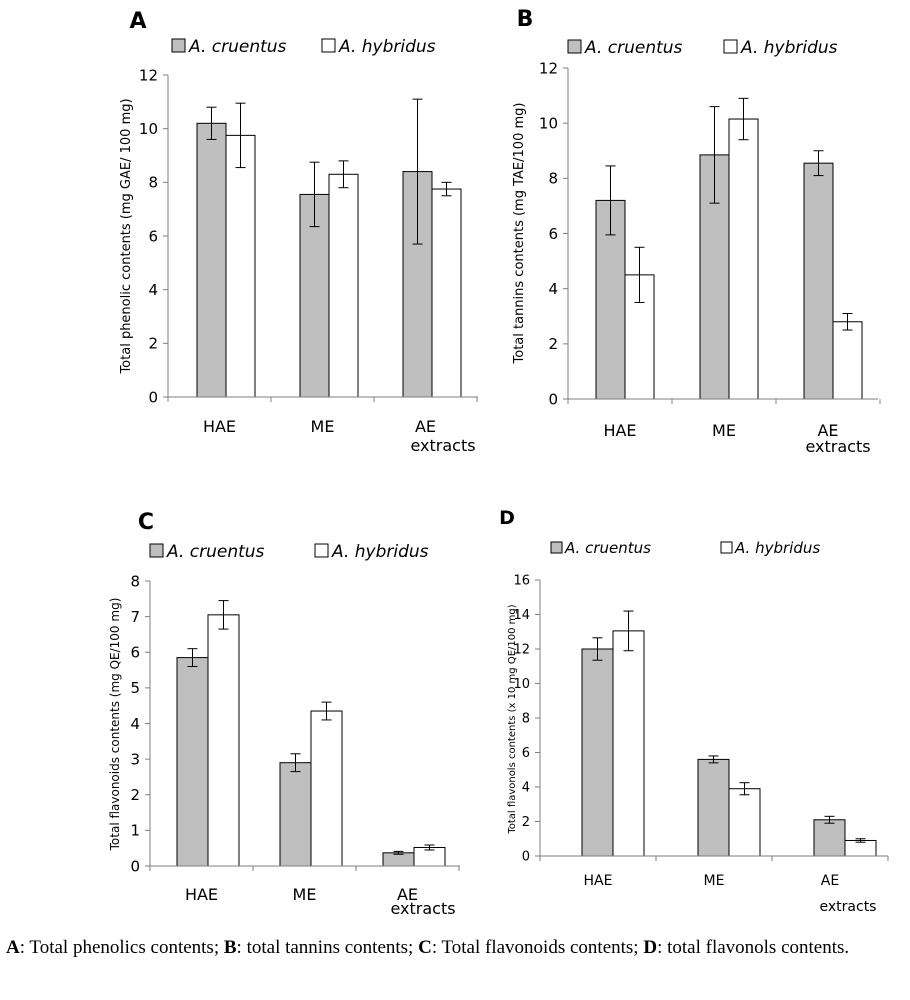 The height and width of the screenshot is (1000, 910). I want to click on chart-a-y-tick-label: 10, so click(148, 129).